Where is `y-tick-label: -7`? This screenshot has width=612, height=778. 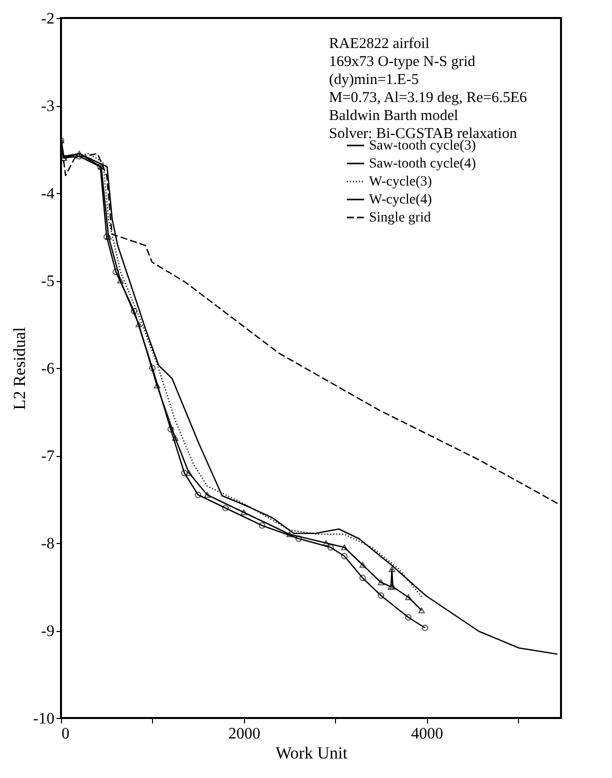 y-tick-label: -7 is located at coordinates (47, 456).